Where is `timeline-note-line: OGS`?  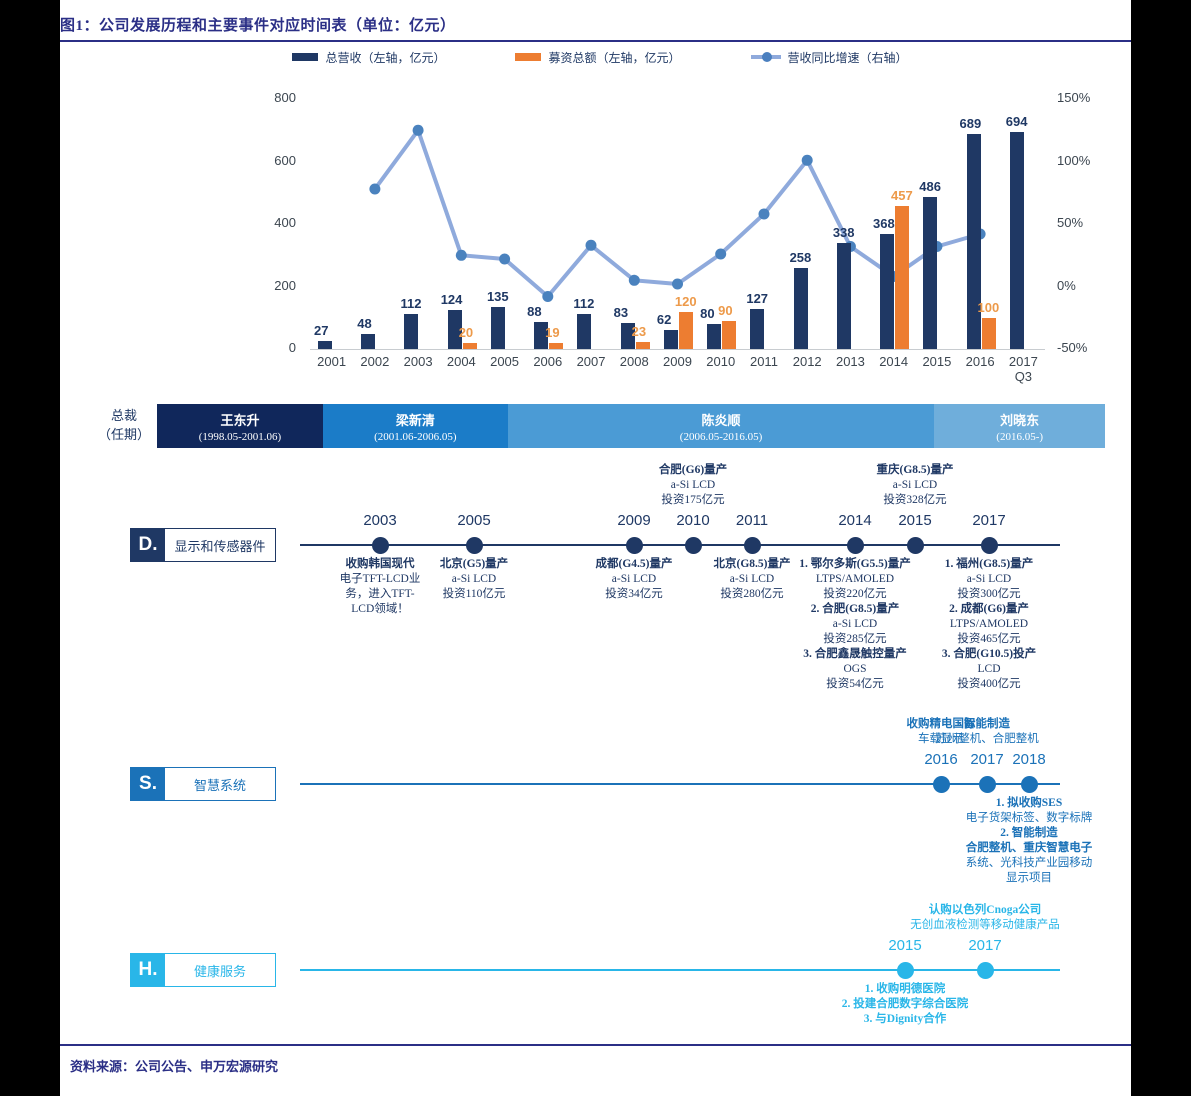
timeline-note-line: OGS is located at coordinates (855, 669).